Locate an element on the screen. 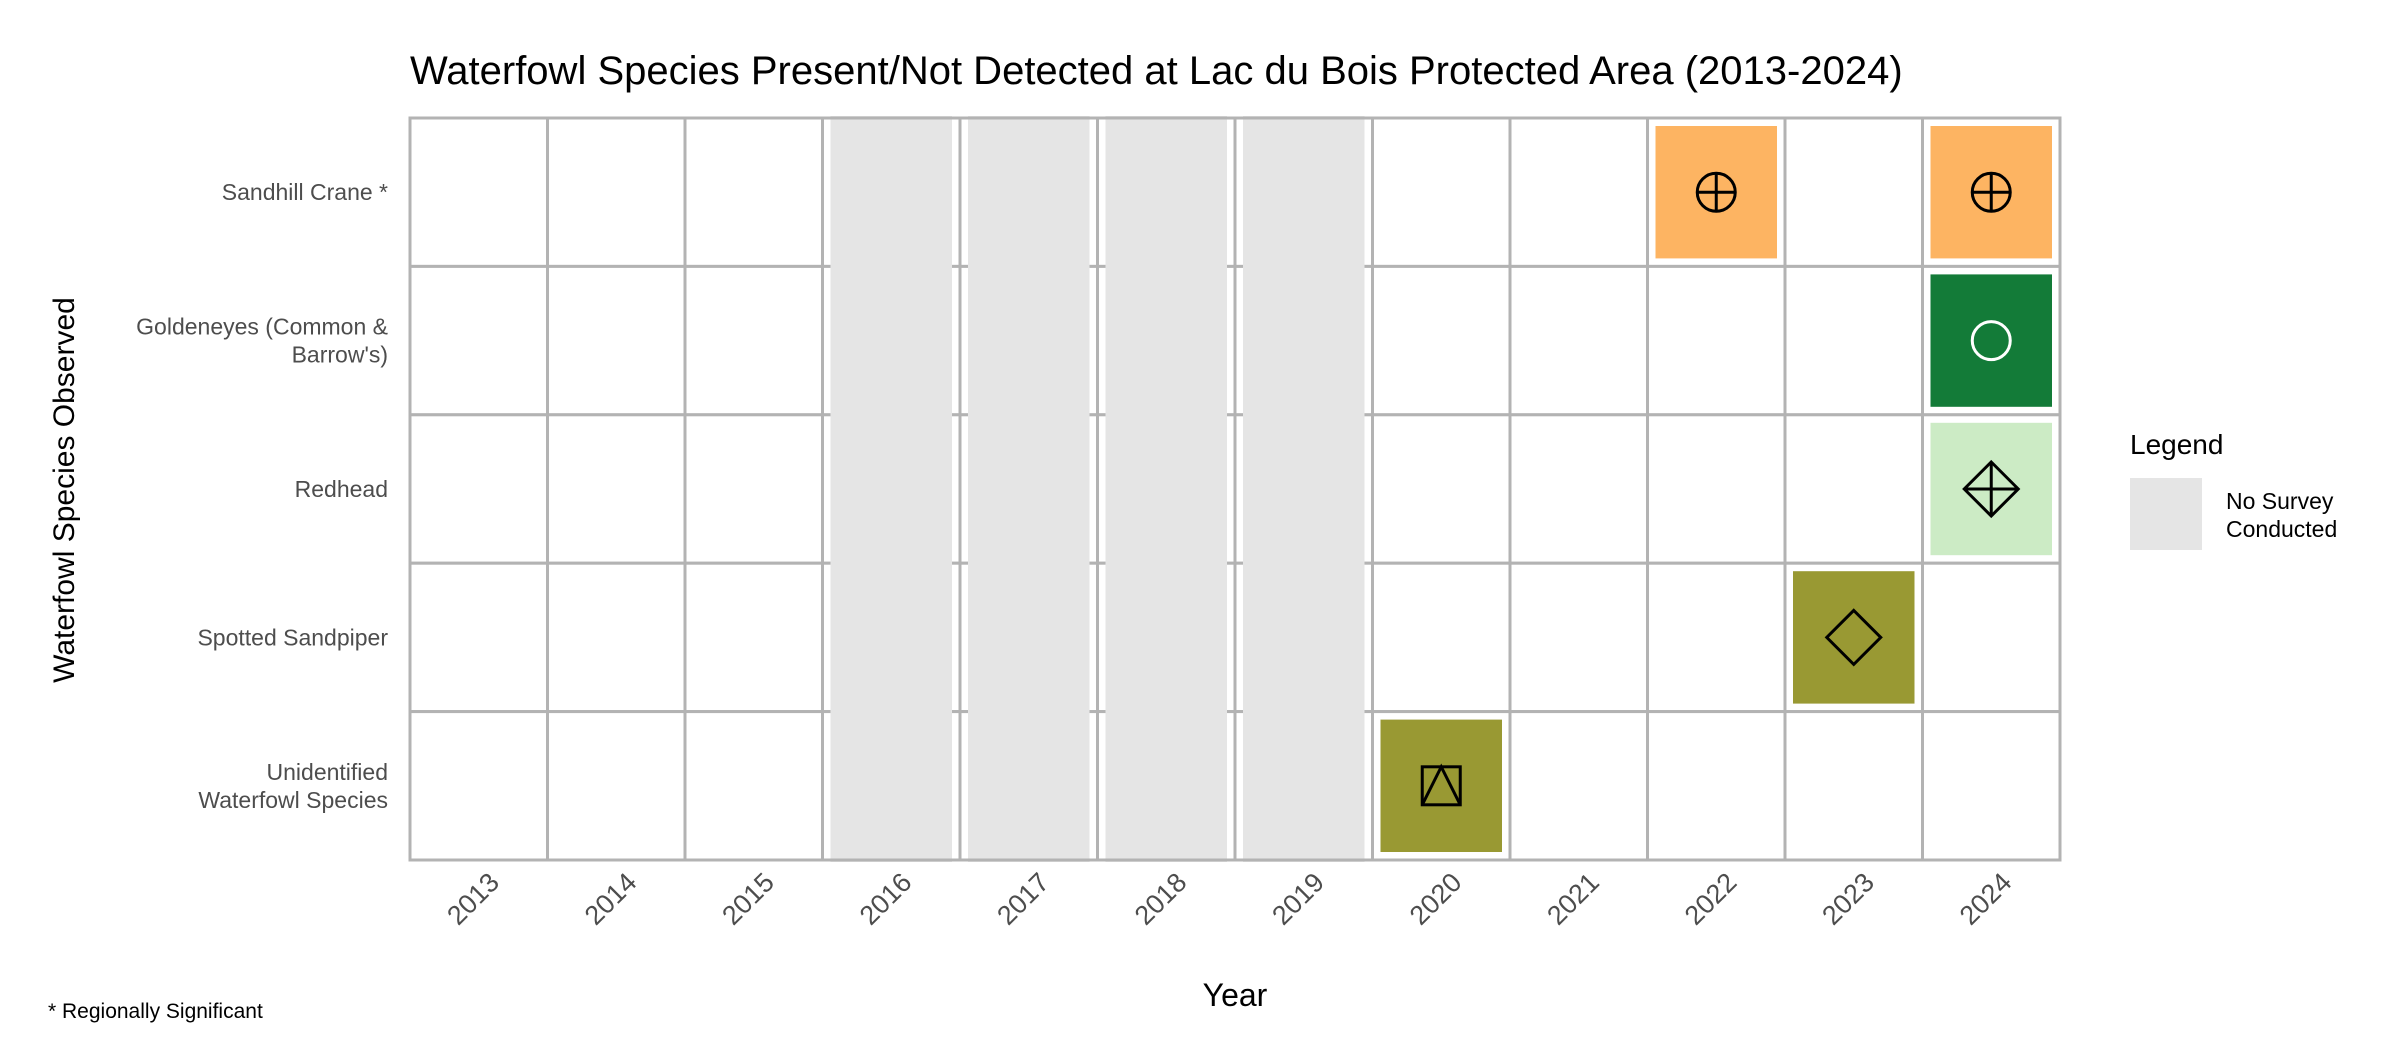 Image resolution: width=2400 pixels, height=1050 pixels. x-tick-label: 2017 is located at coordinates (1023, 899).